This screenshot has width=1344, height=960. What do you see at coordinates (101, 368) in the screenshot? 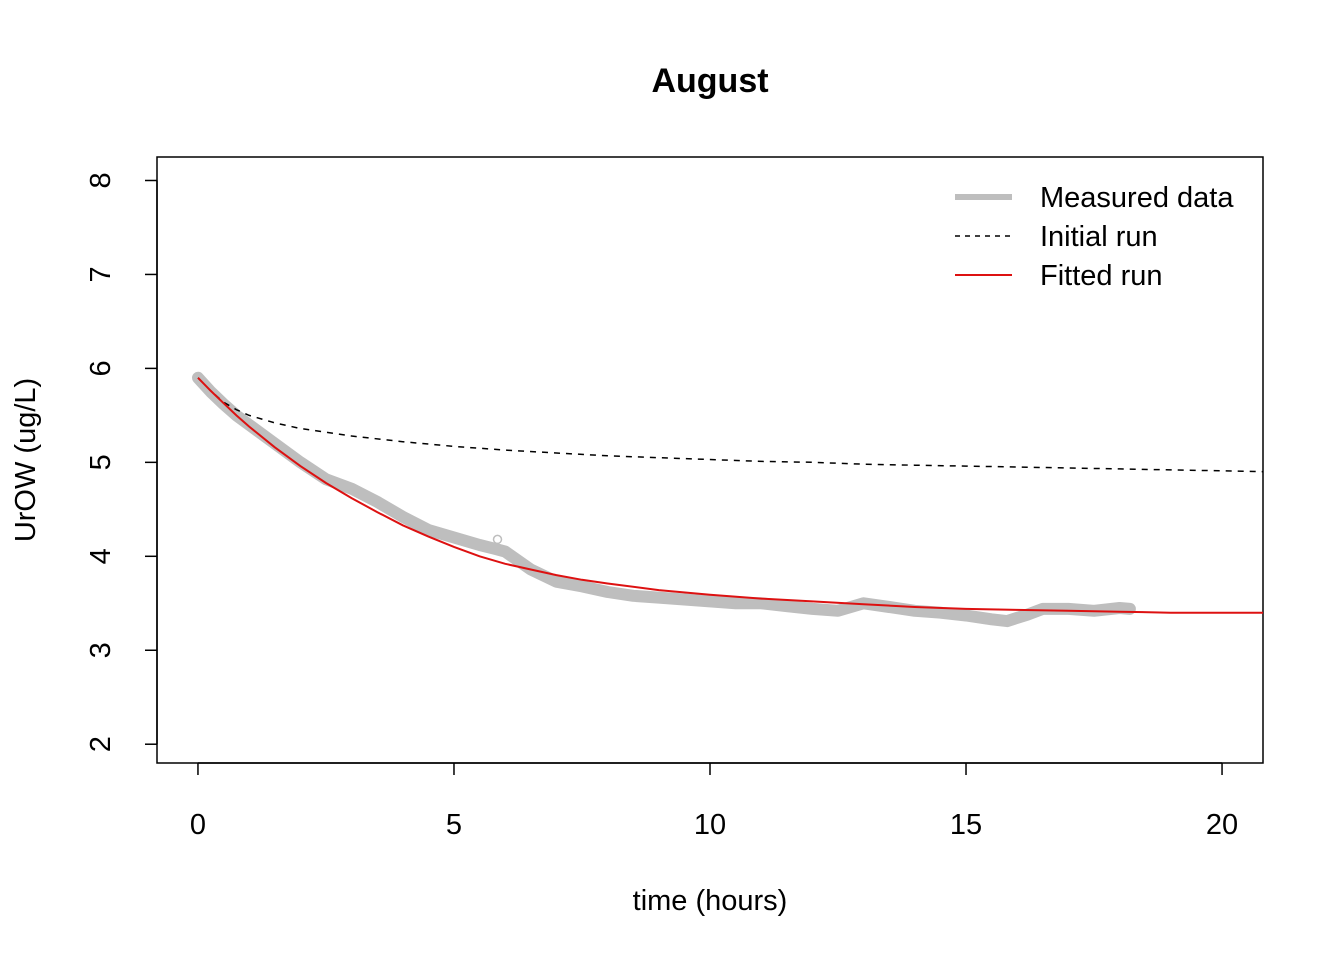
I see `y-tick-label: 6` at bounding box center [101, 368].